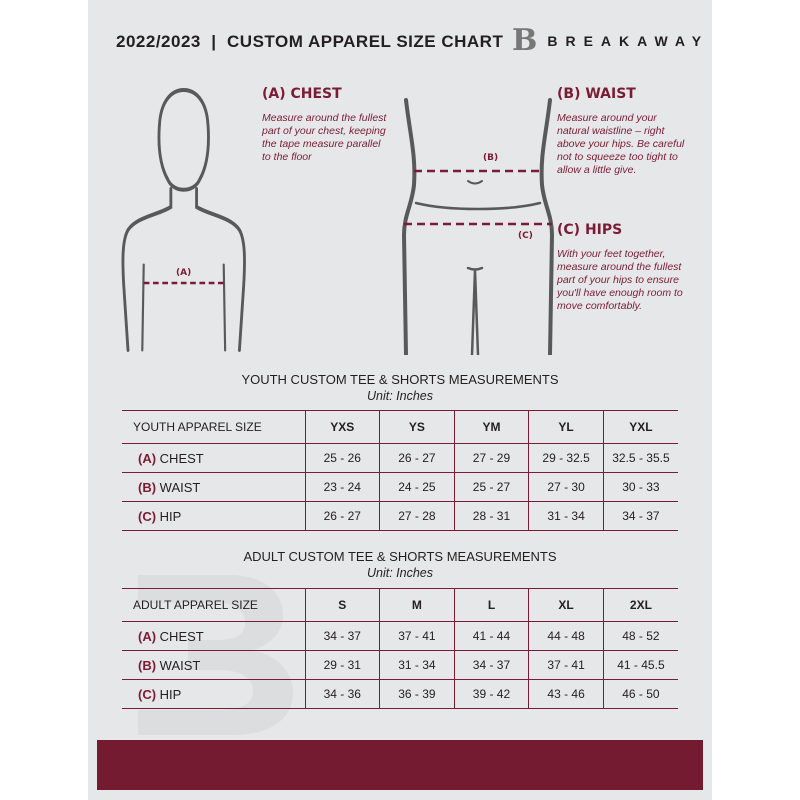 The image size is (800, 800). What do you see at coordinates (417, 487) in the screenshot?
I see `table-cell: 24 - 25` at bounding box center [417, 487].